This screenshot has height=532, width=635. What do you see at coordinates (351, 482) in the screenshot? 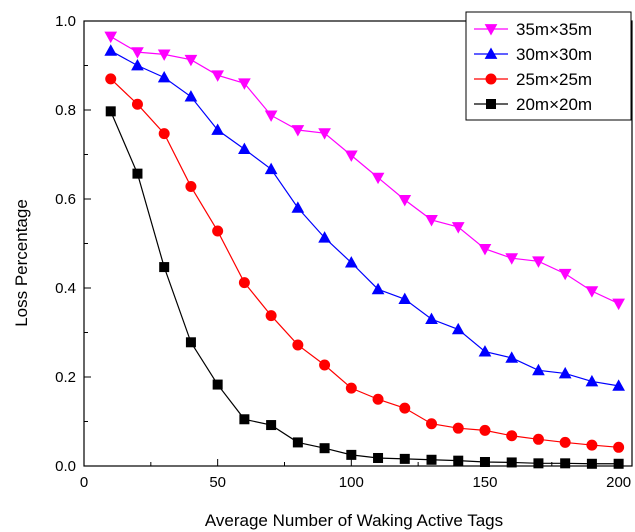
I see `x-tick-label: 100` at bounding box center [351, 482].